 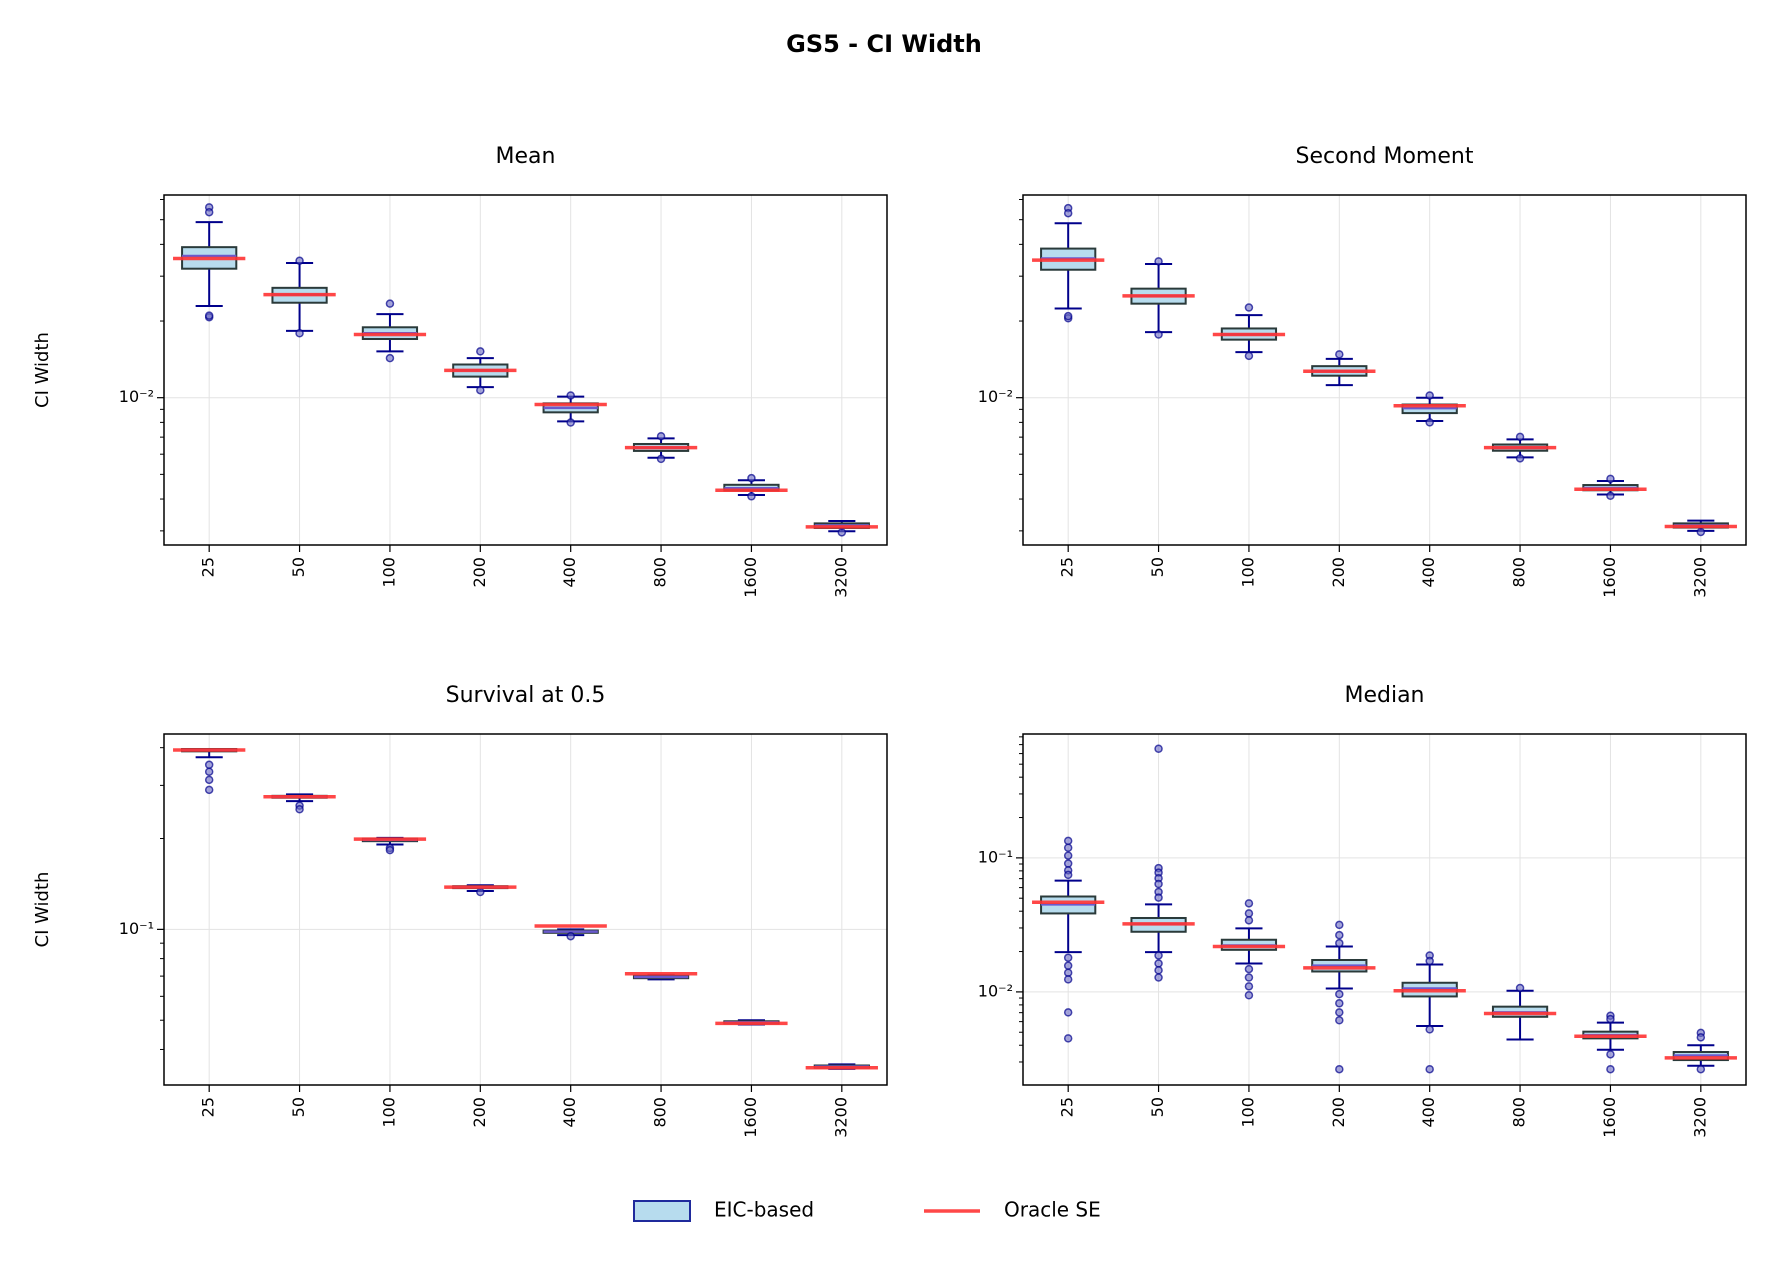 I want to click on subplot-title: Median, so click(x=1384, y=695).